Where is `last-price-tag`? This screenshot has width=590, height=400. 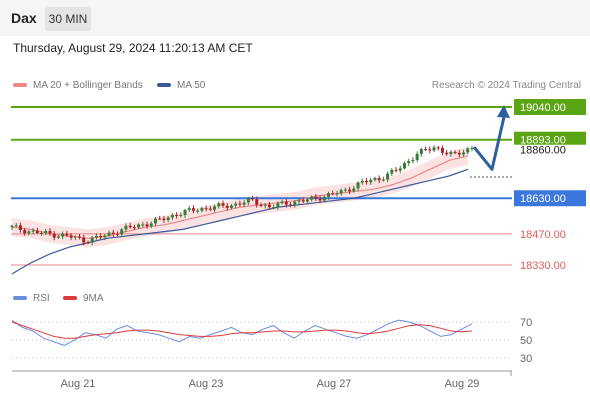
last-price-tag is located at coordinates (550, 149).